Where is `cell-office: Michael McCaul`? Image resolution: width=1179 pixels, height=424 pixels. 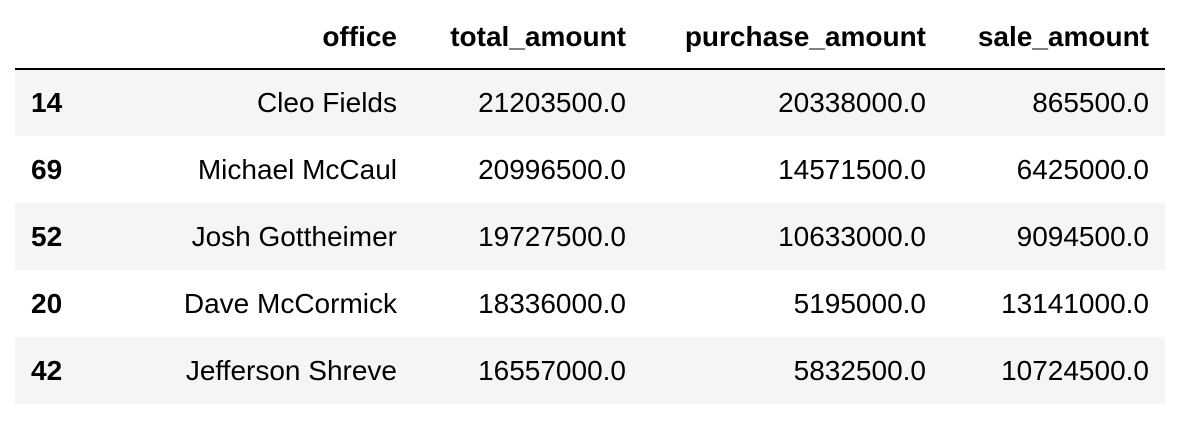 cell-office: Michael McCaul is located at coordinates (297, 169).